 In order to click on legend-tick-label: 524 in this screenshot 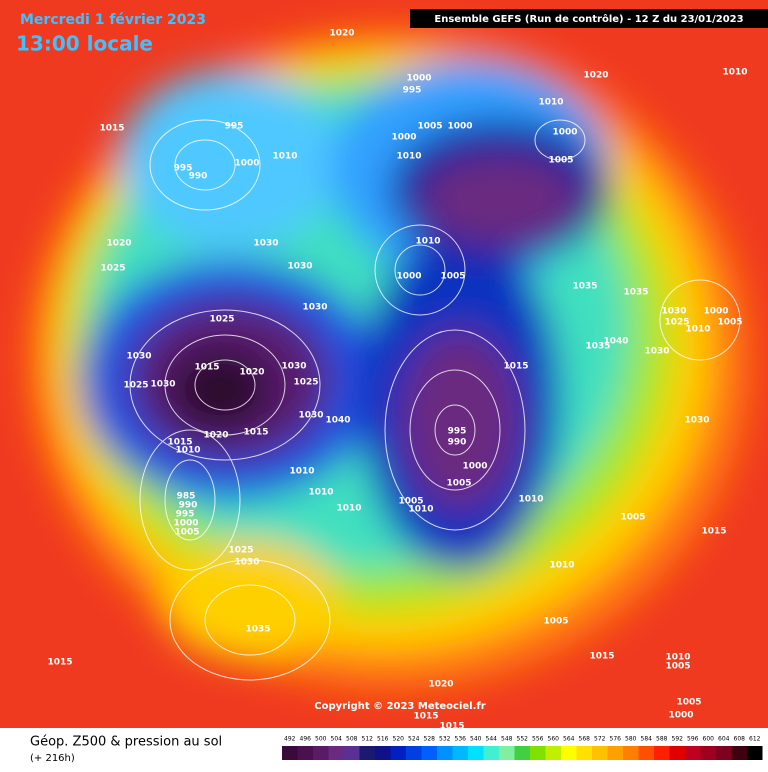, I will do `click(414, 739)`.